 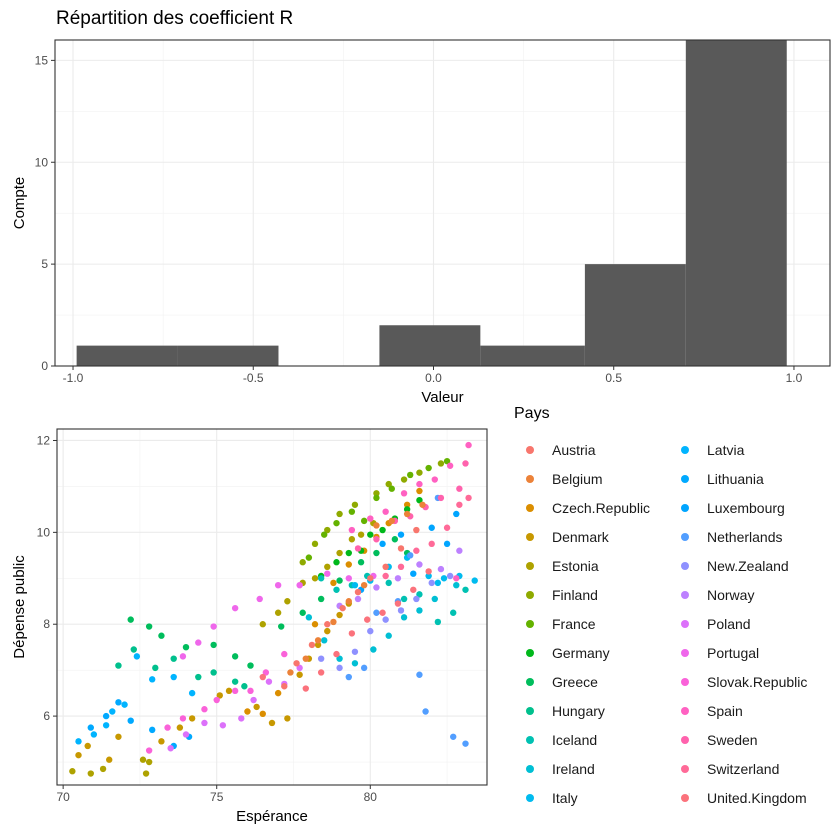 What do you see at coordinates (371, 797) in the screenshot?
I see `x-tick-label: 80` at bounding box center [371, 797].